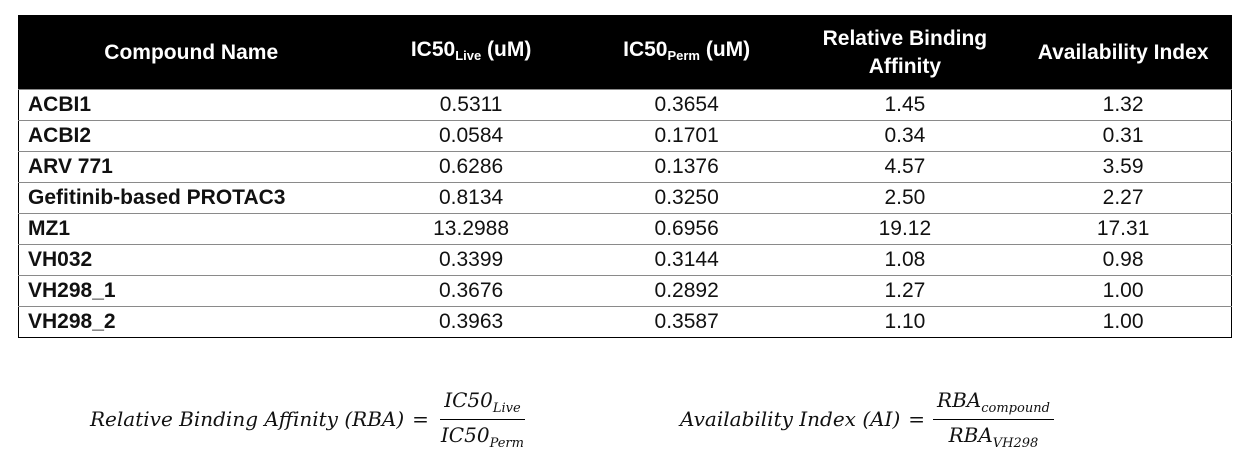 The width and height of the screenshot is (1245, 457). I want to click on cell-ic50-live: 0.8134, so click(471, 198).